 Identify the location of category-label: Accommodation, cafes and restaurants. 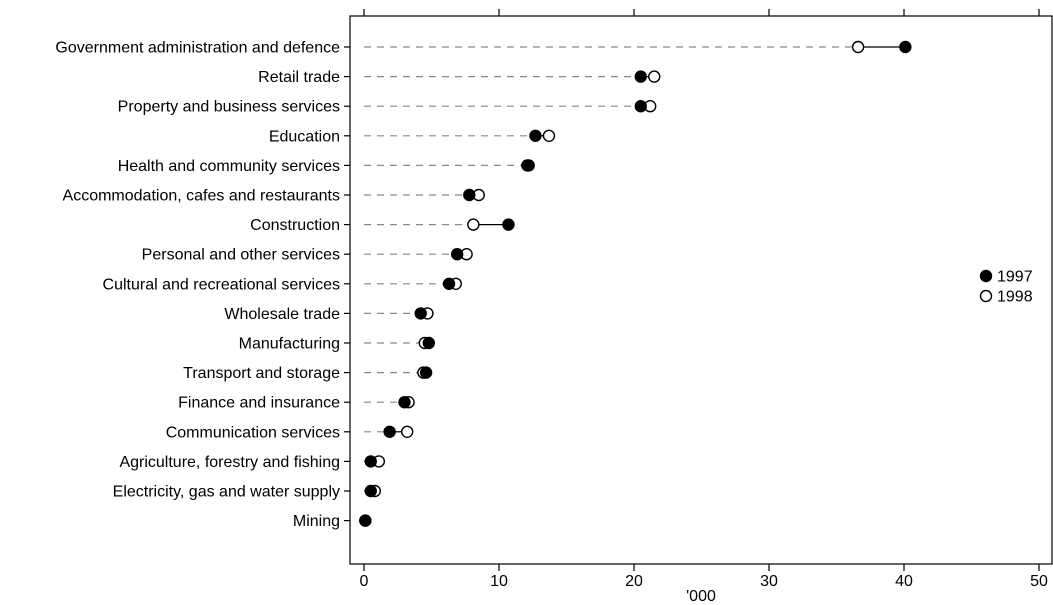
(201, 196).